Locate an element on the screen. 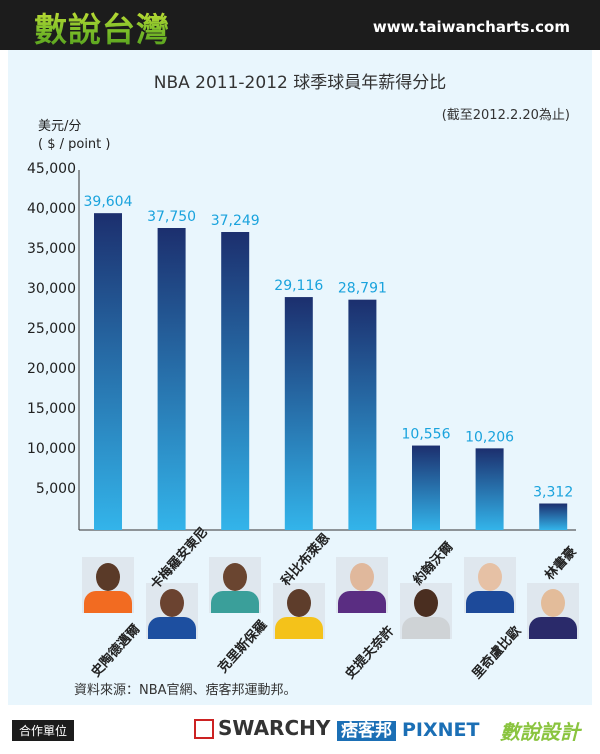 The height and width of the screenshot is (754, 600). y-tick-label: 15,000 is located at coordinates (51, 409).